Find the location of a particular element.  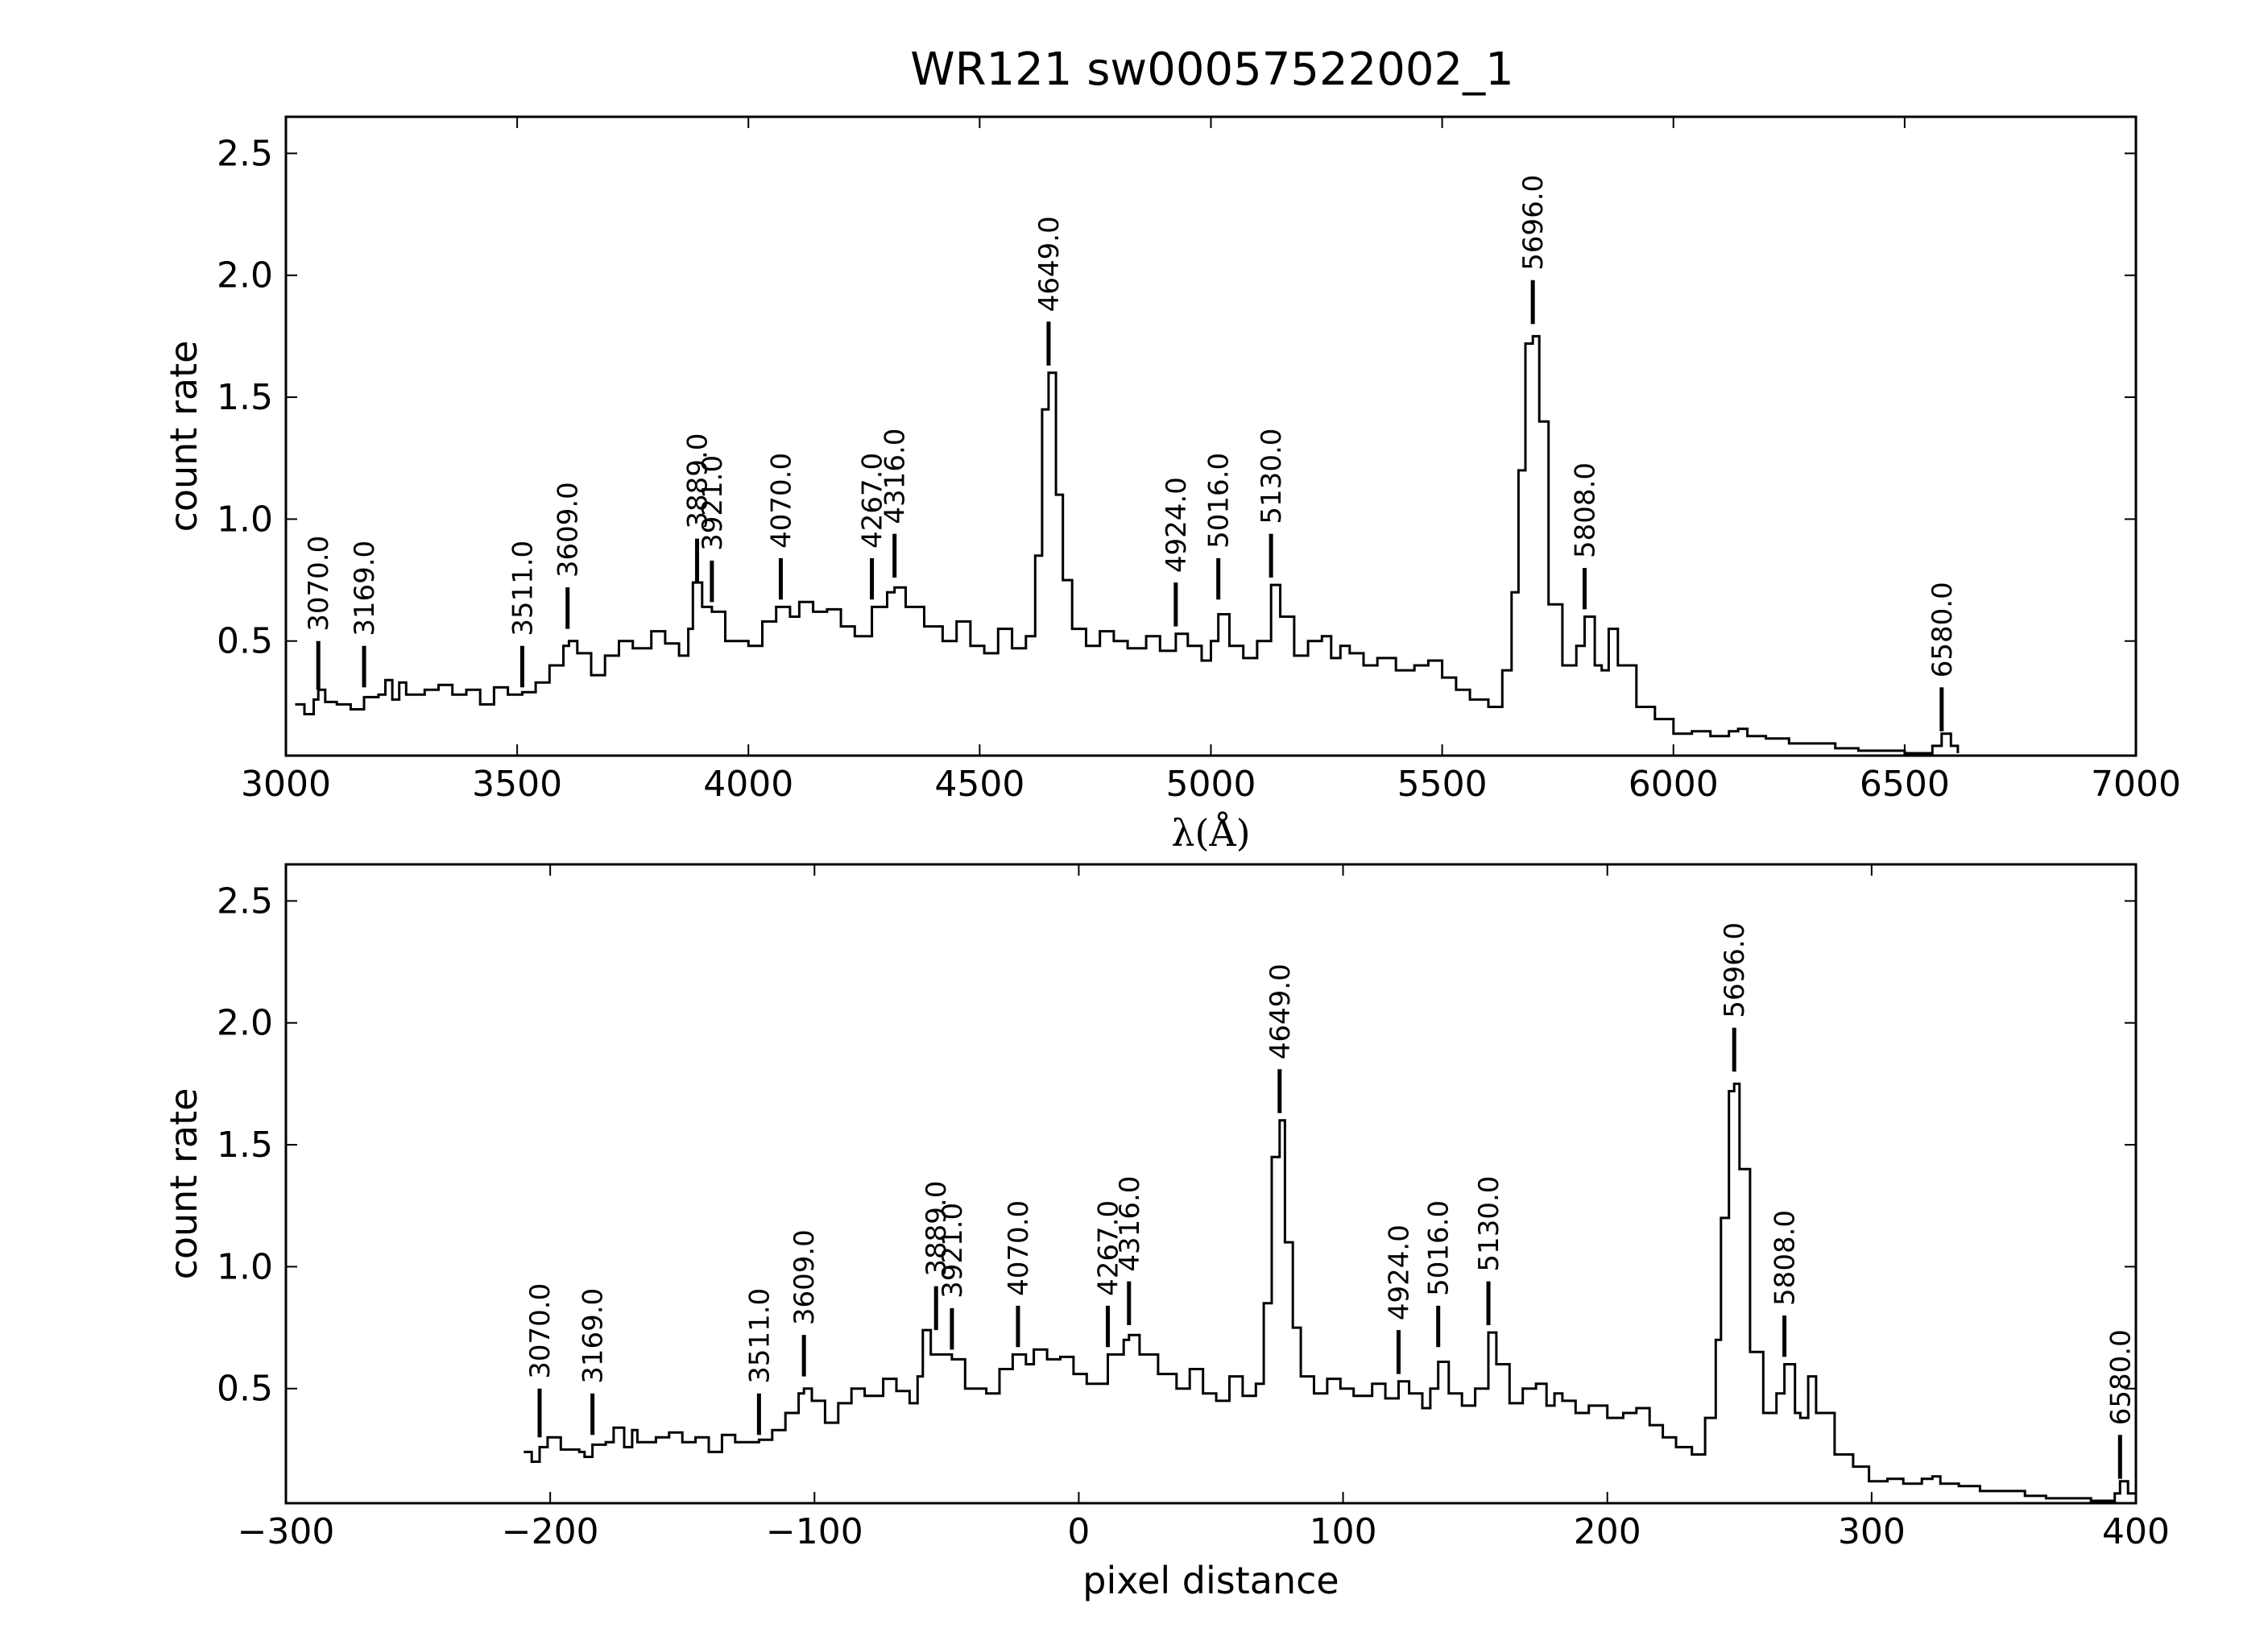

x-tick-label: 4000 is located at coordinates (748, 784).